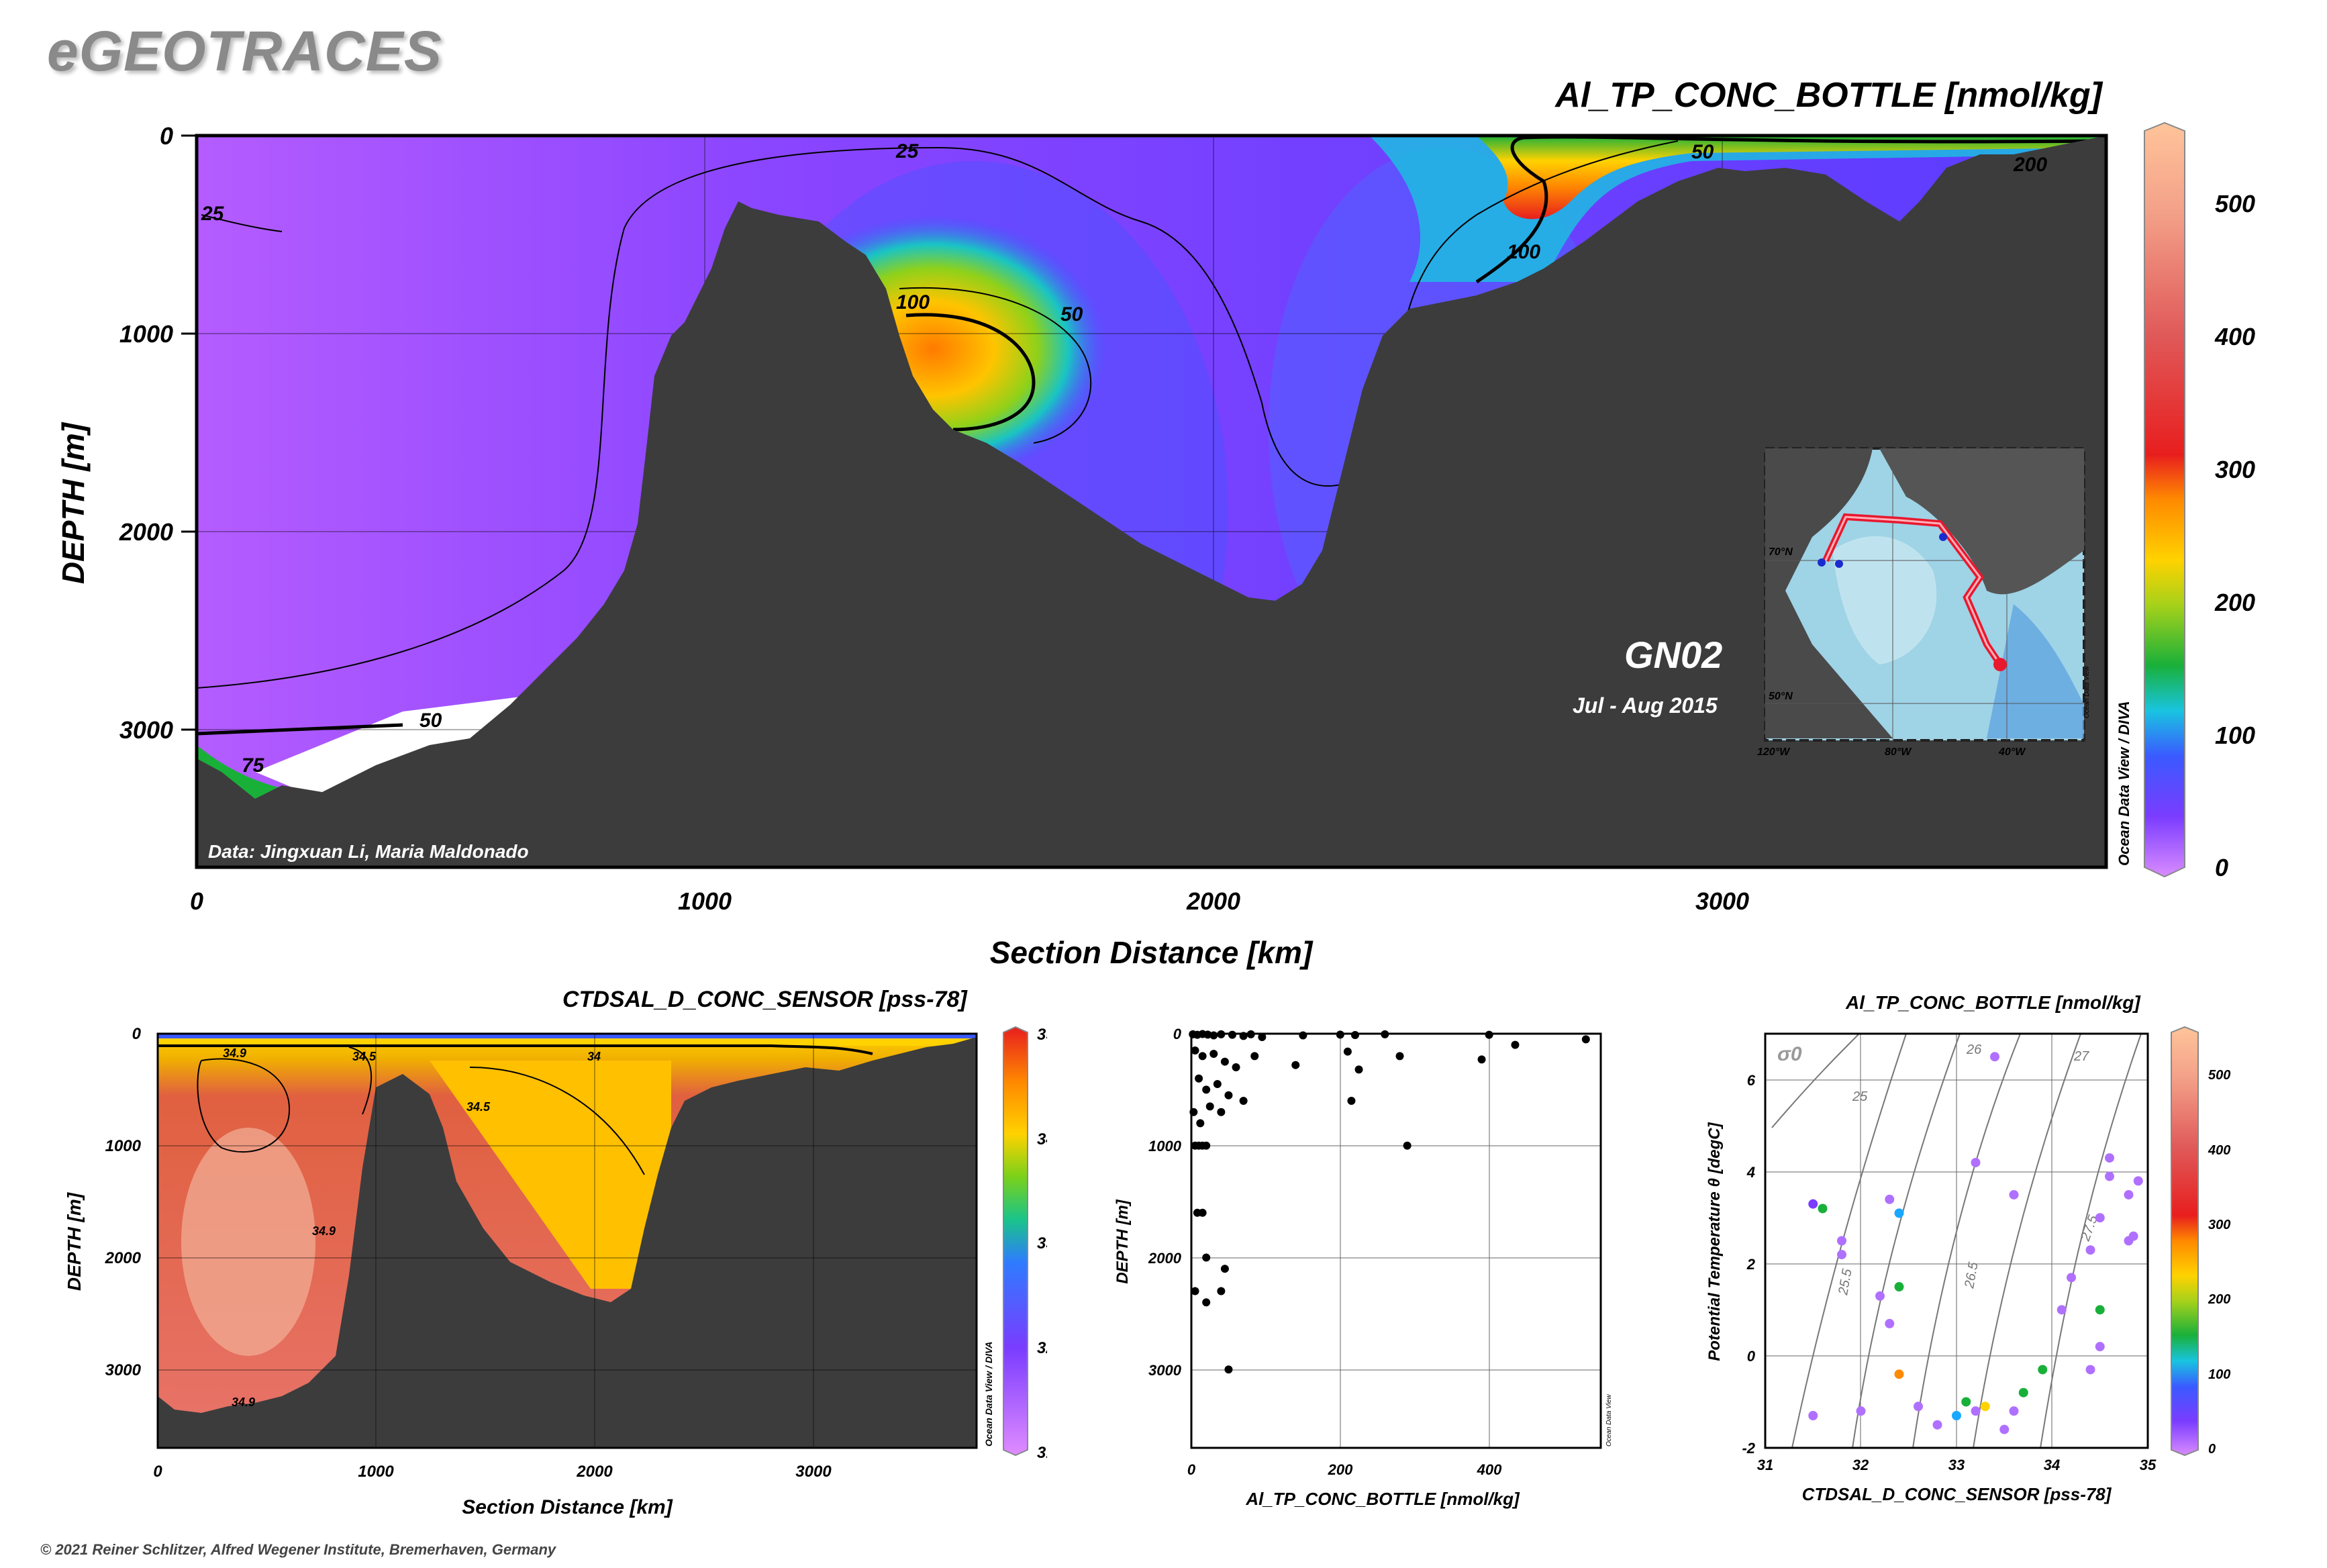  I want to click on inset-lon-label: 120°W, so click(1774, 752).